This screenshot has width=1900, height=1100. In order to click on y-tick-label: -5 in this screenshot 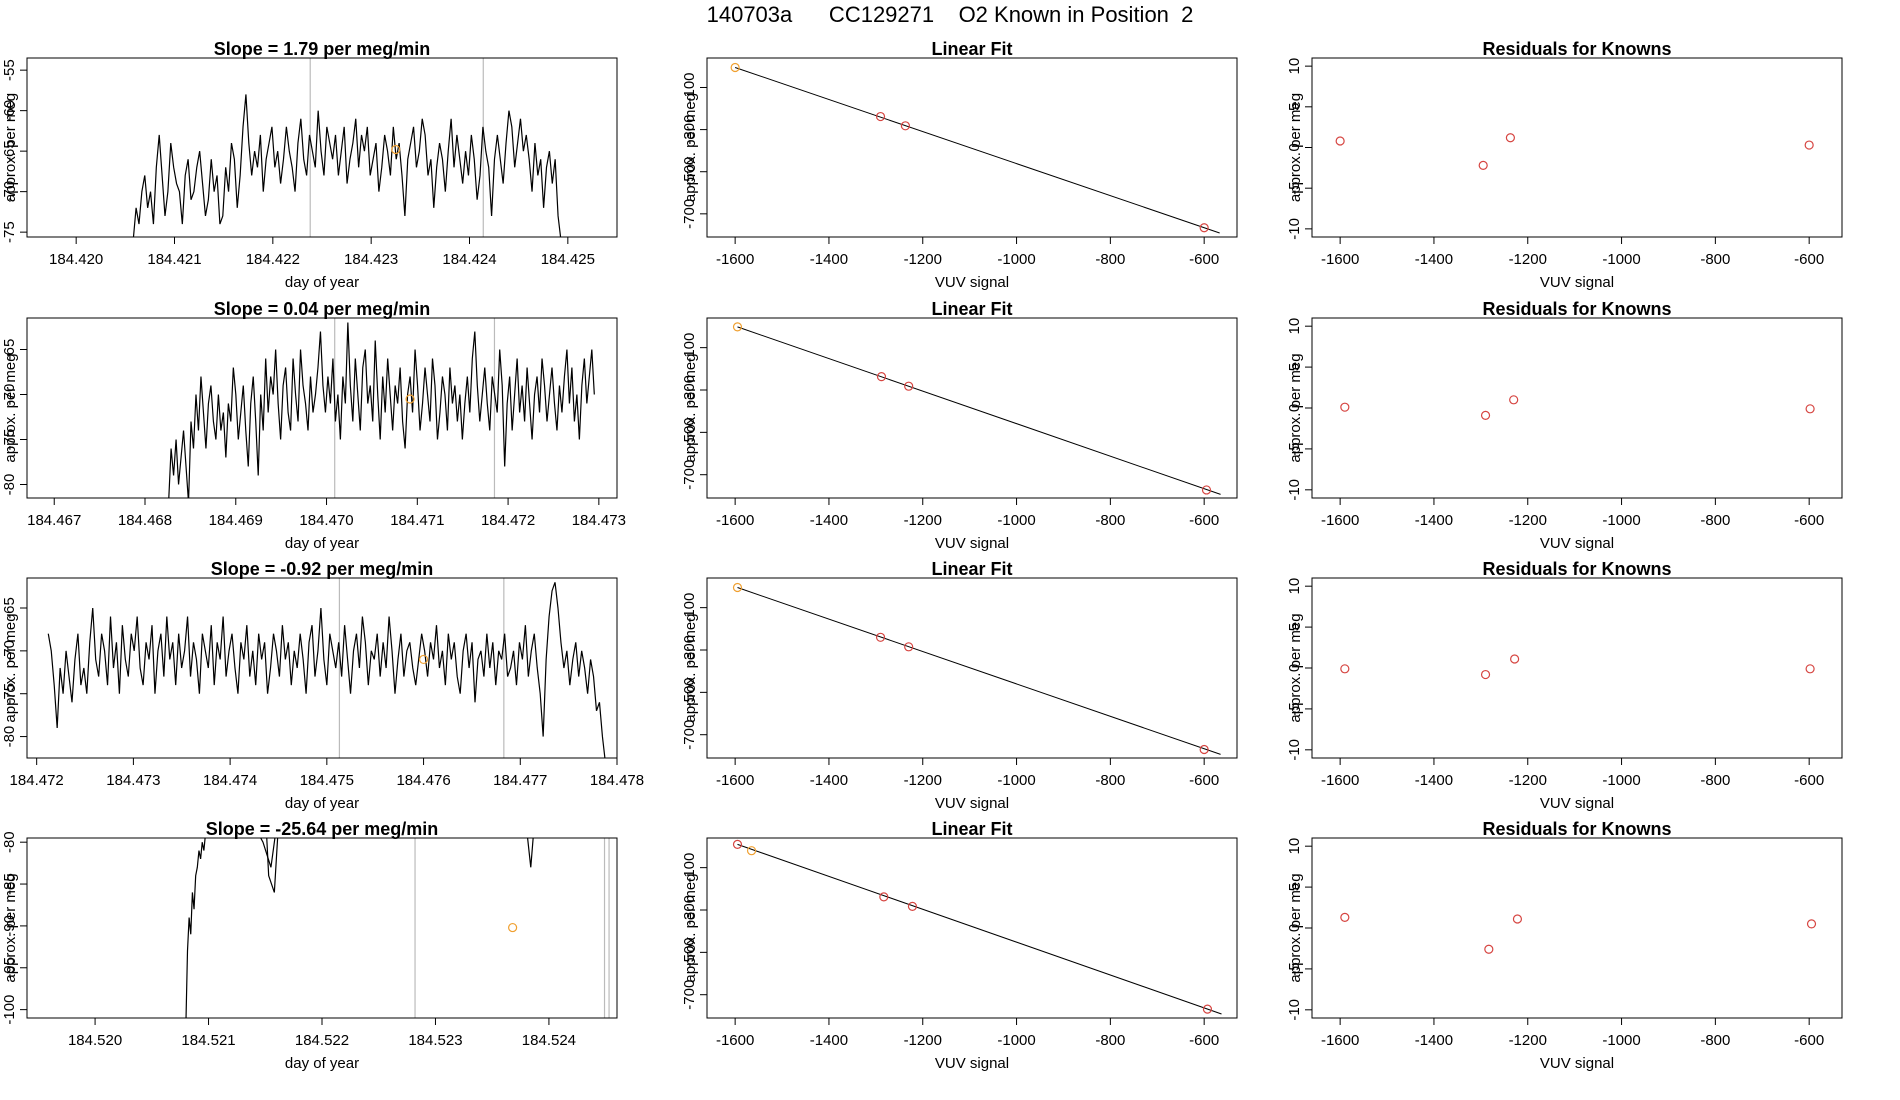, I will do `click(1294, 968)`.